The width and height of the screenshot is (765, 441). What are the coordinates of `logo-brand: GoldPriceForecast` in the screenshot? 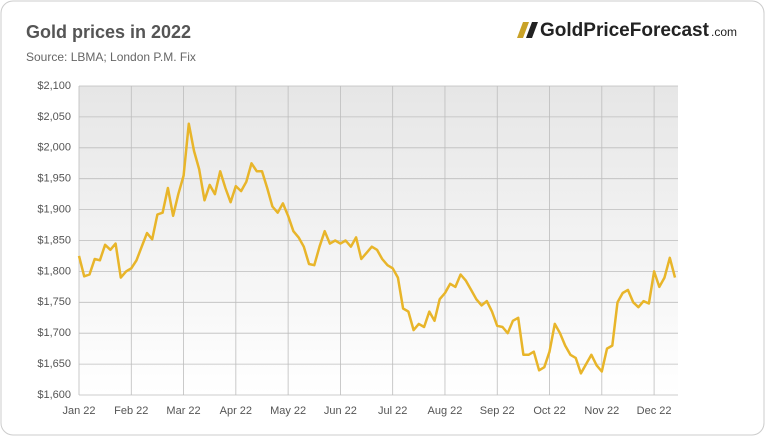 It's located at (625, 30).